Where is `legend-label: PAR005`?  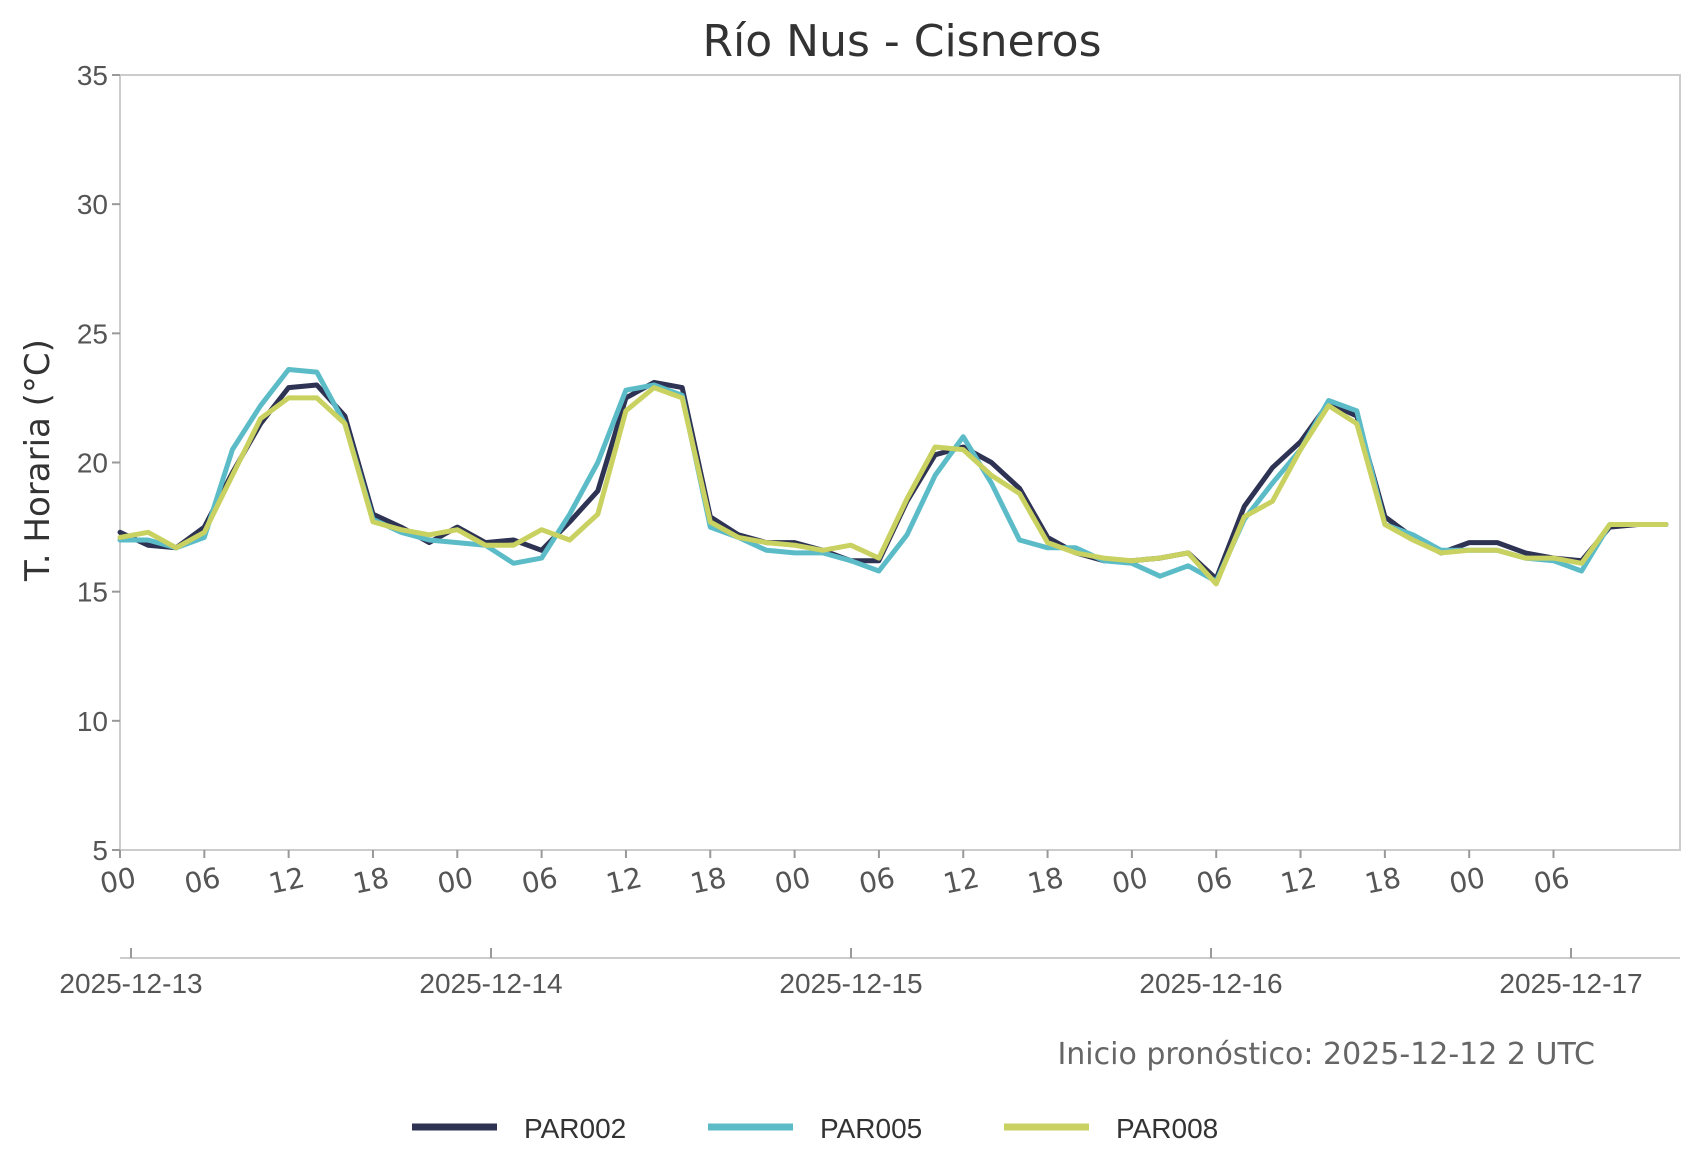
legend-label: PAR005 is located at coordinates (871, 1128).